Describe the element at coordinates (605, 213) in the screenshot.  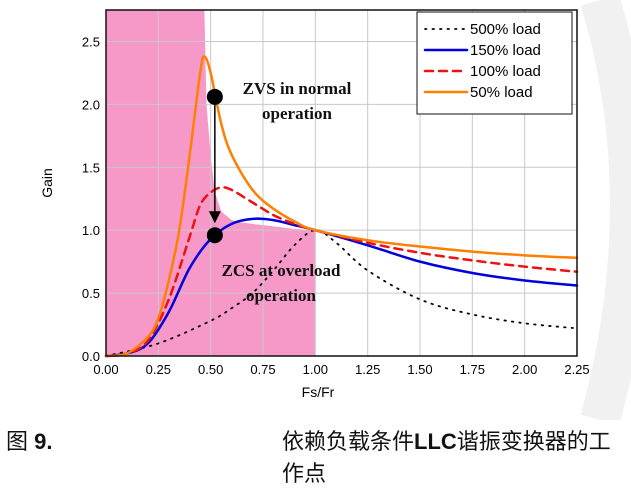
I see `watermark-arc` at that location.